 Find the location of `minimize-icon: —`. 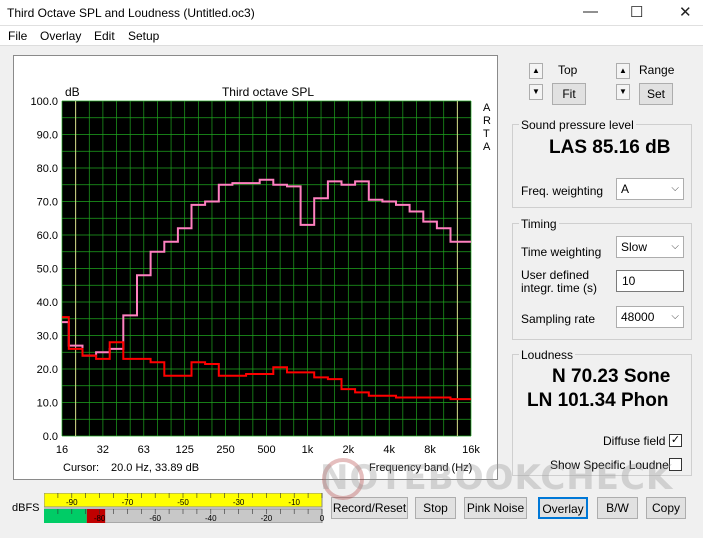

minimize-icon: — is located at coordinates (590, 11).